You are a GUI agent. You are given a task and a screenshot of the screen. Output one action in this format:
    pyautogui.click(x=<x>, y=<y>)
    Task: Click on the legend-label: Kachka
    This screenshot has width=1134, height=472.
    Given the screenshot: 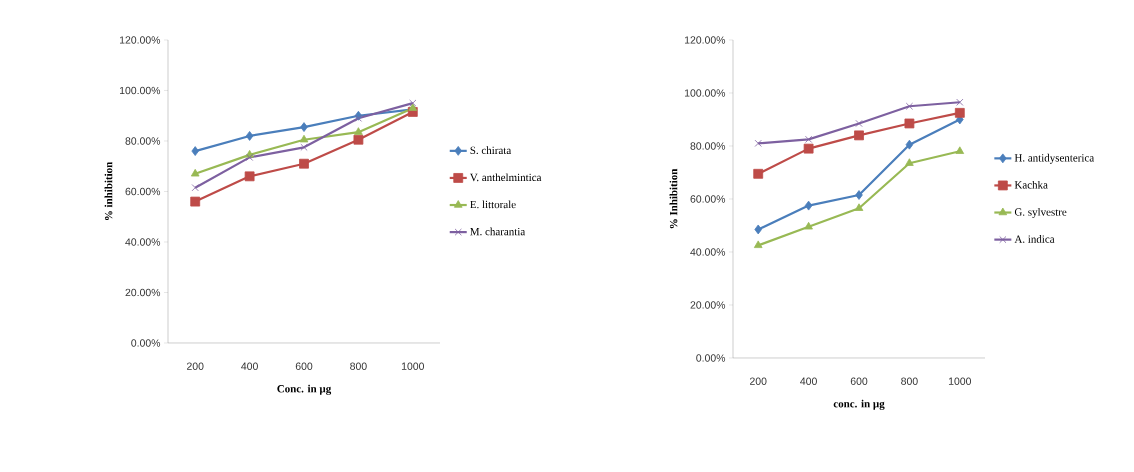 What is the action you would take?
    pyautogui.click(x=1031, y=184)
    